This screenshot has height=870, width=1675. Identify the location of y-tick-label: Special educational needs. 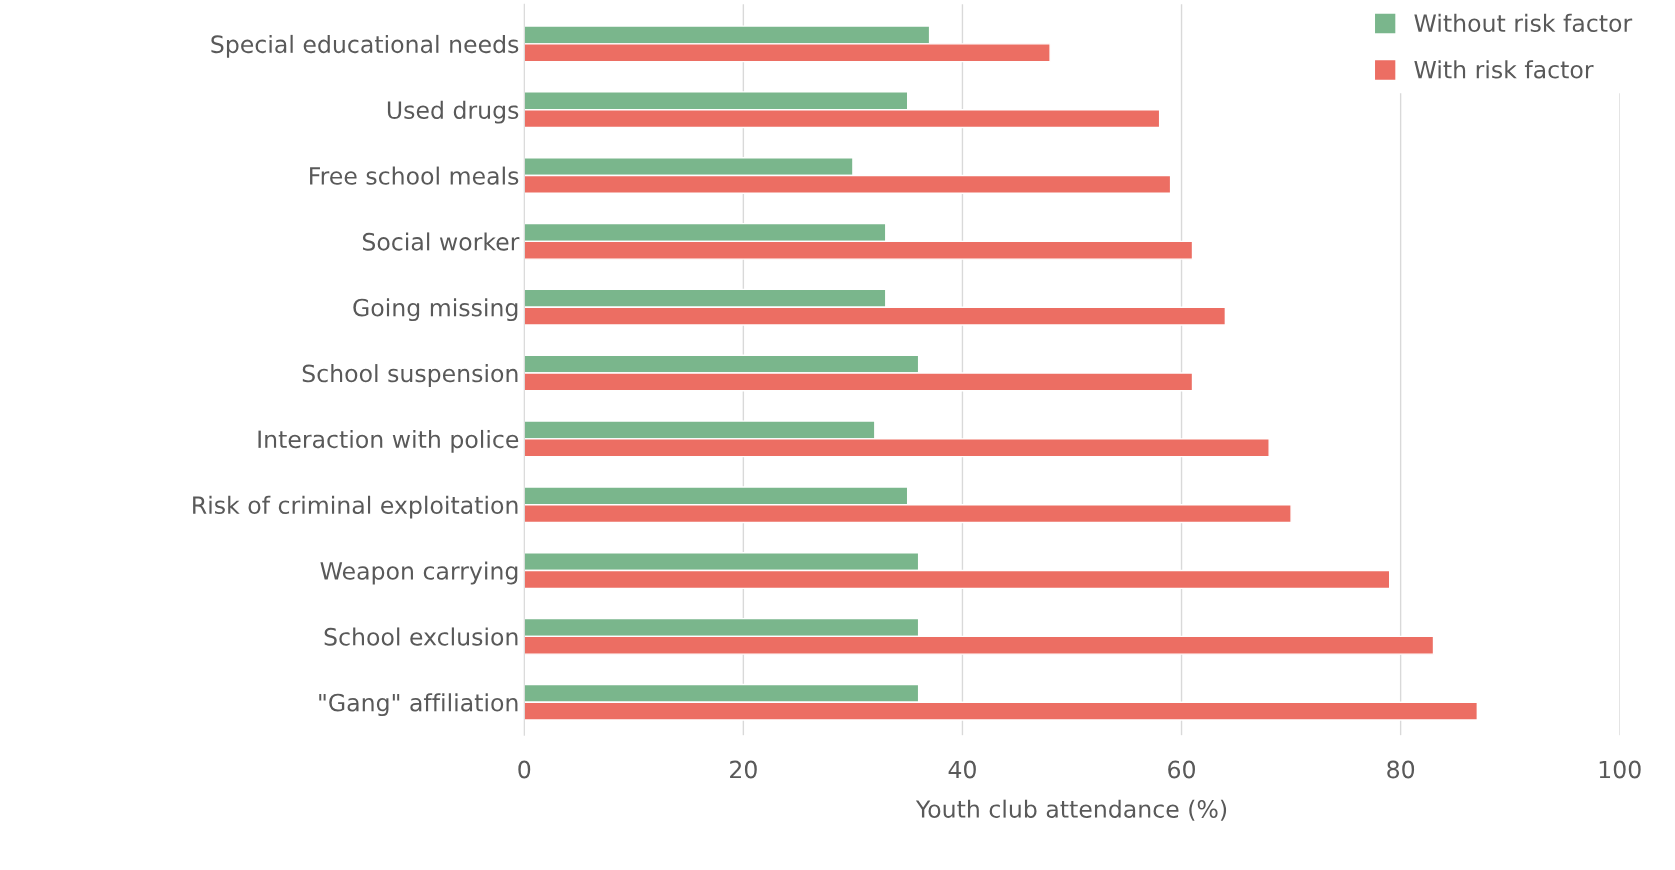
(365, 46).